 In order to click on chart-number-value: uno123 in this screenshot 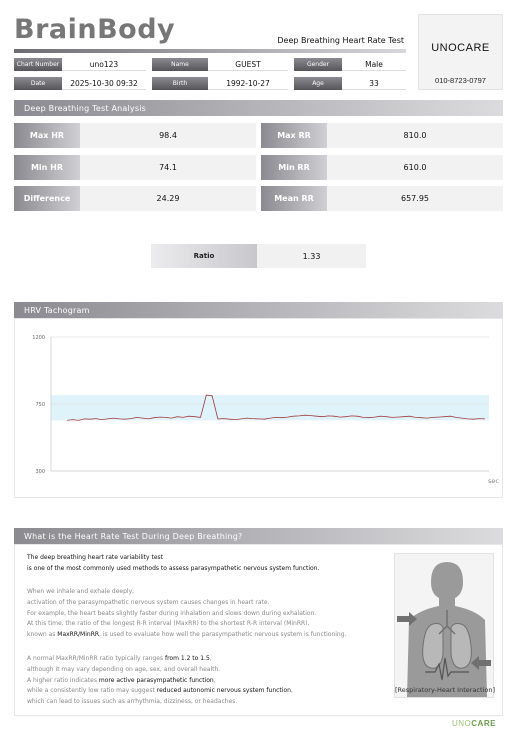, I will do `click(104, 64)`.